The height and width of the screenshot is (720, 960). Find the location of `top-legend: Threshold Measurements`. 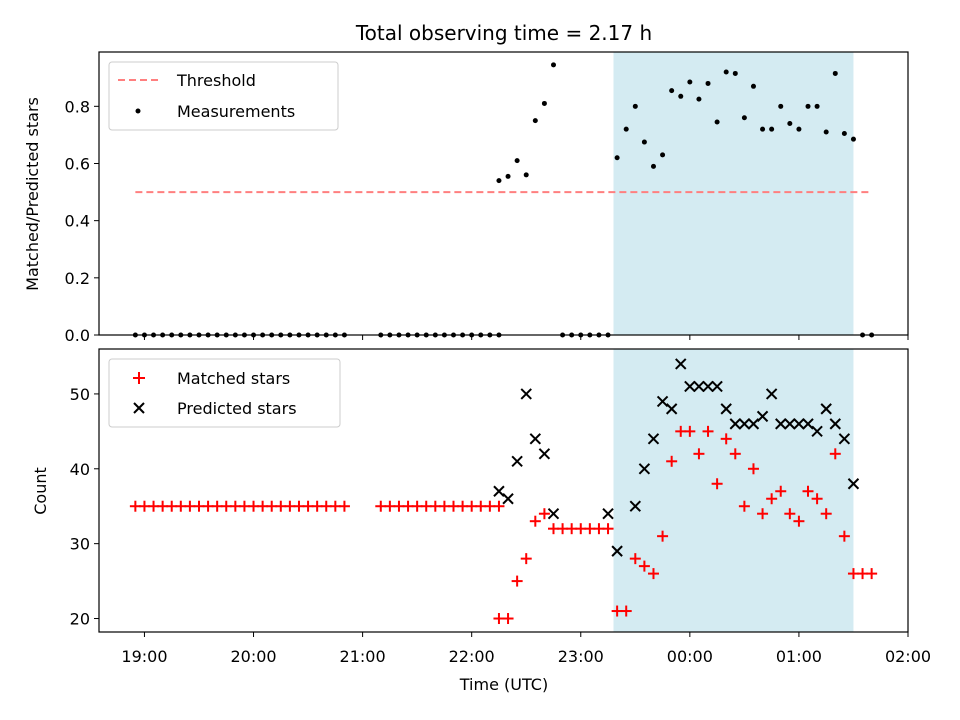

top-legend: Threshold Measurements is located at coordinates (223, 96).